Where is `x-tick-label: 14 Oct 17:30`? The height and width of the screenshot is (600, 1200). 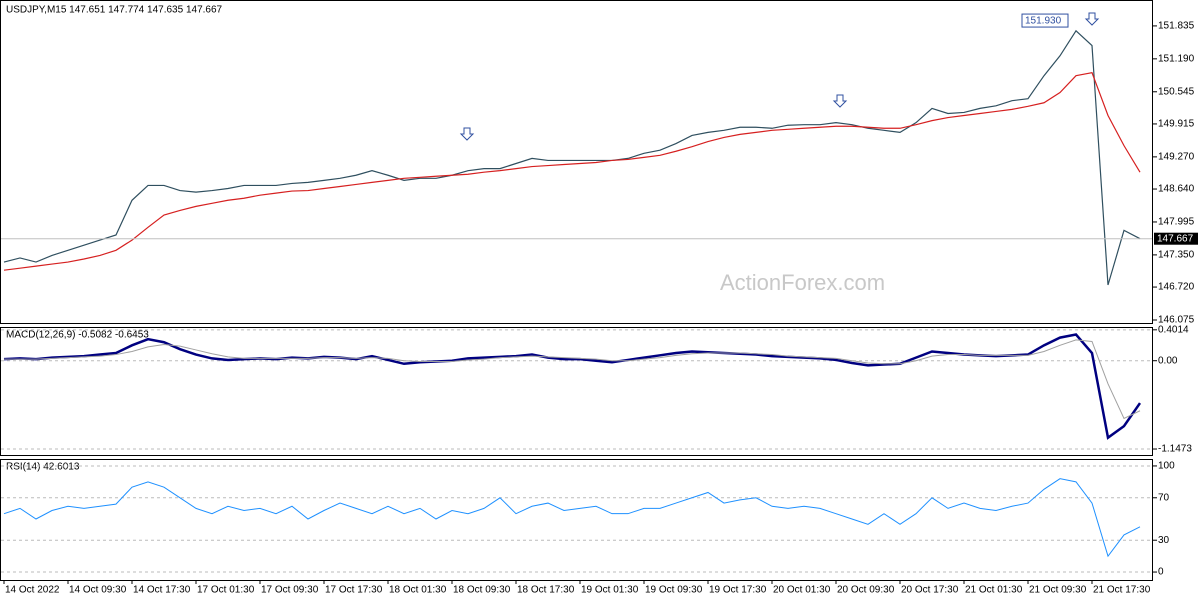 x-tick-label: 14 Oct 17:30 is located at coordinates (162, 590).